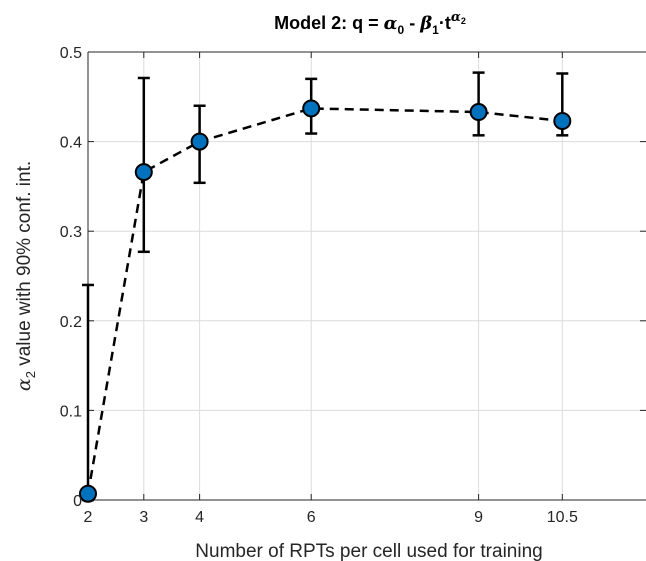 The width and height of the screenshot is (646, 561). I want to click on title-sub1: 1, so click(435, 30).